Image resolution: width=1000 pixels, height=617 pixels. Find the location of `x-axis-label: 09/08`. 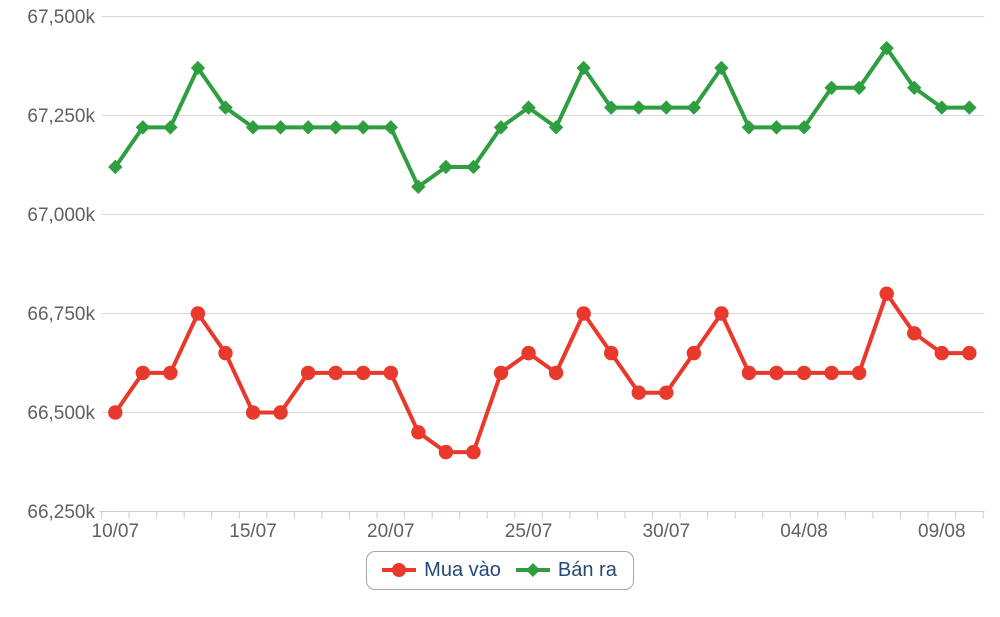

x-axis-label: 09/08 is located at coordinates (942, 531).